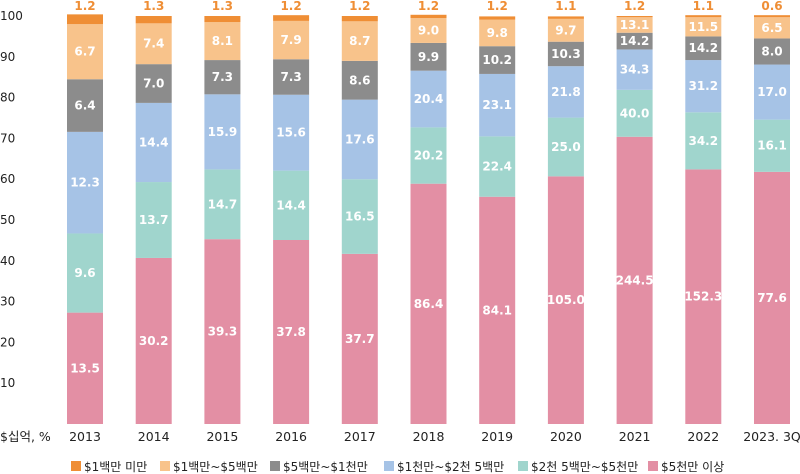 The image size is (800, 474). Describe the element at coordinates (771, 28) in the screenshot. I see `data-label: 6.5` at that location.